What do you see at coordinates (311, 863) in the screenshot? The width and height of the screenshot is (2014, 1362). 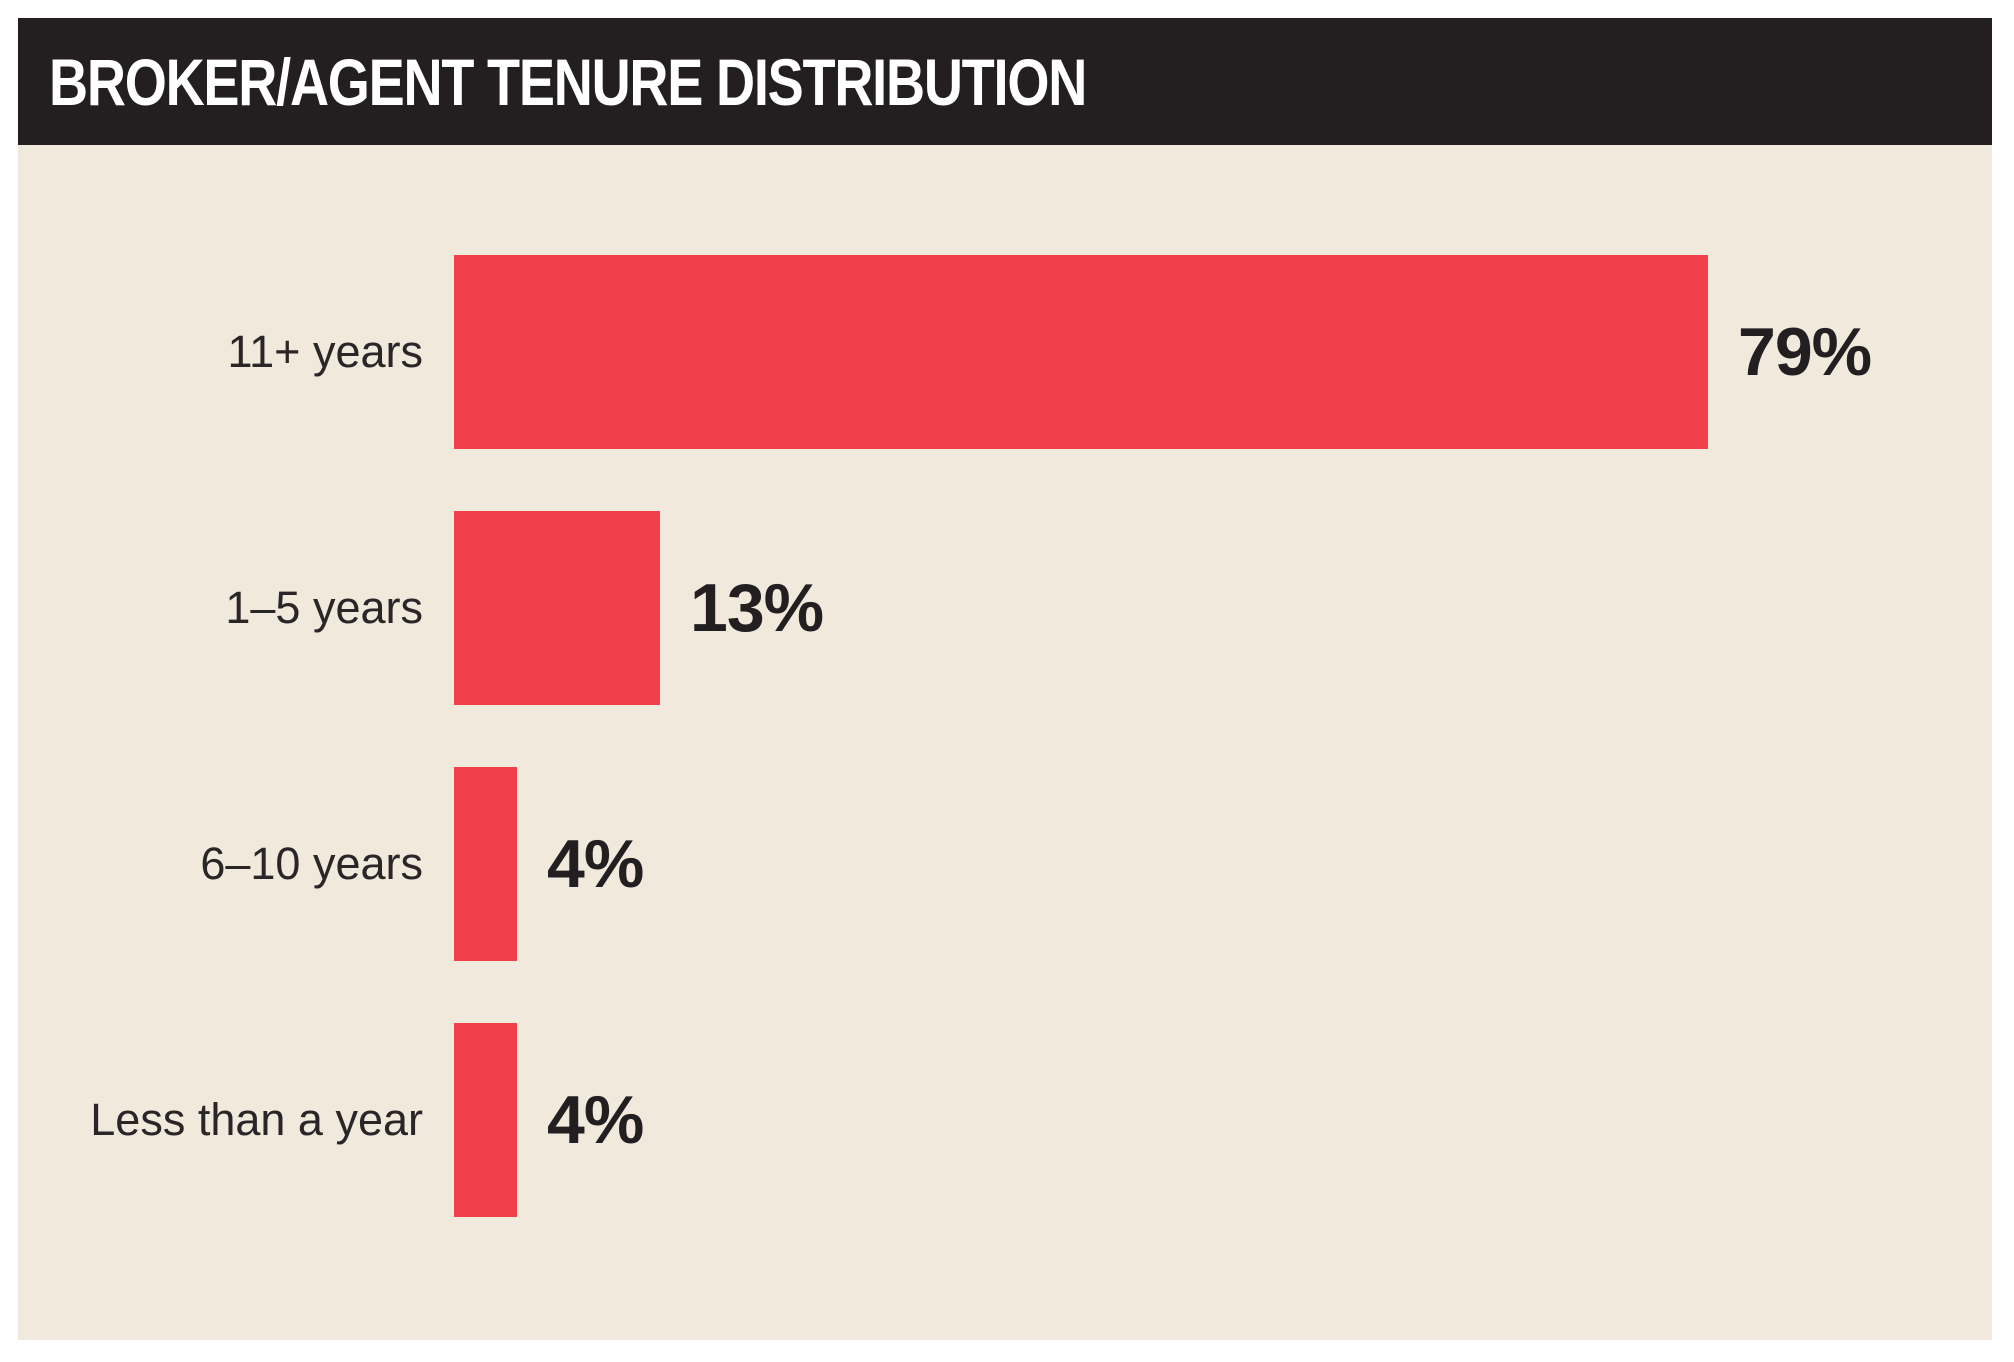 I see `category-label: 6–10 years` at bounding box center [311, 863].